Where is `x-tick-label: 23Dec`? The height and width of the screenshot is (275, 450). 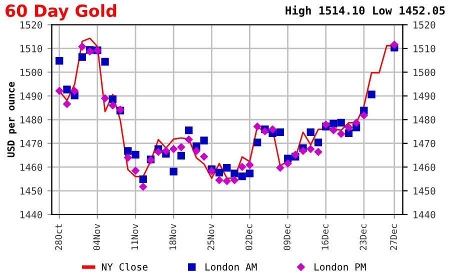 x-tick-label: 23Dec is located at coordinates (363, 237).